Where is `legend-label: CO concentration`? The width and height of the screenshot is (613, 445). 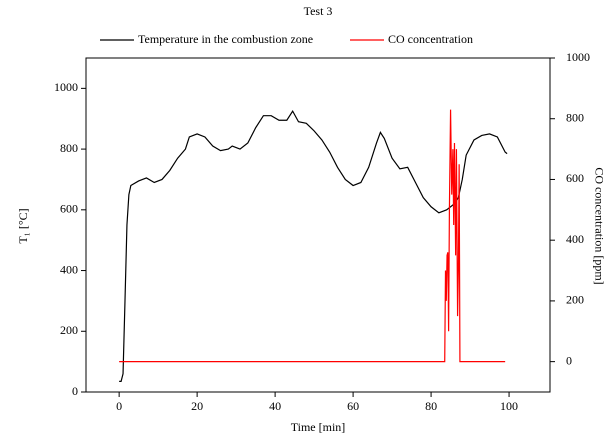
legend-label: CO concentration is located at coordinates (430, 39).